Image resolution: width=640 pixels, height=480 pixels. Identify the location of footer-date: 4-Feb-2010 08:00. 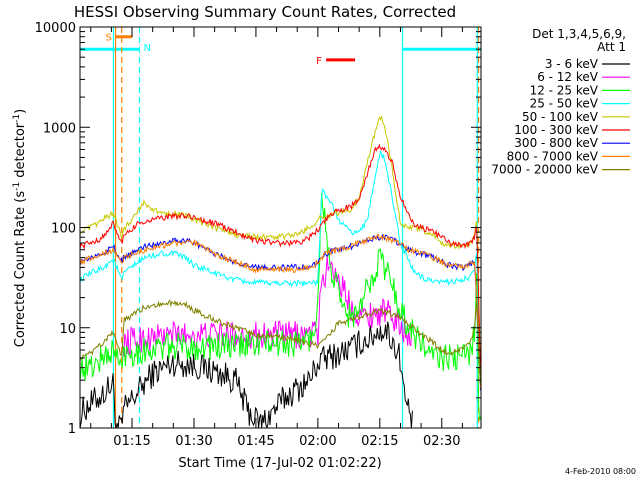
(600, 471).